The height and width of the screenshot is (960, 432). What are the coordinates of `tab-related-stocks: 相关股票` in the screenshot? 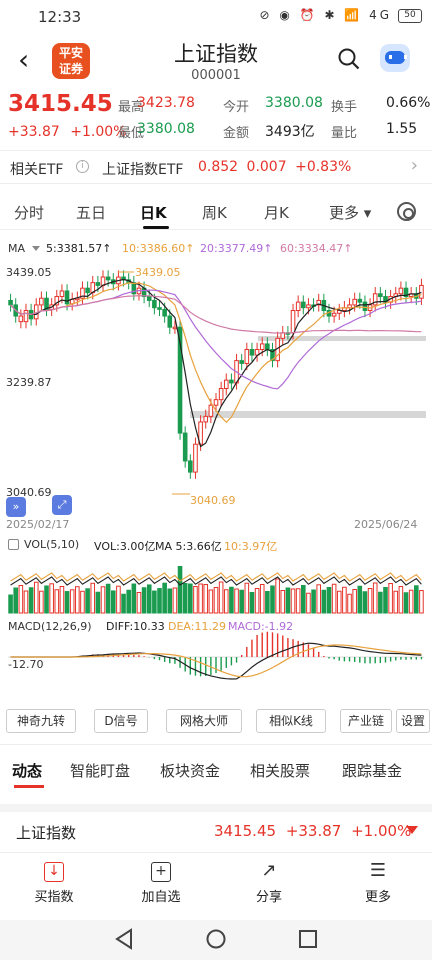 It's located at (280, 771).